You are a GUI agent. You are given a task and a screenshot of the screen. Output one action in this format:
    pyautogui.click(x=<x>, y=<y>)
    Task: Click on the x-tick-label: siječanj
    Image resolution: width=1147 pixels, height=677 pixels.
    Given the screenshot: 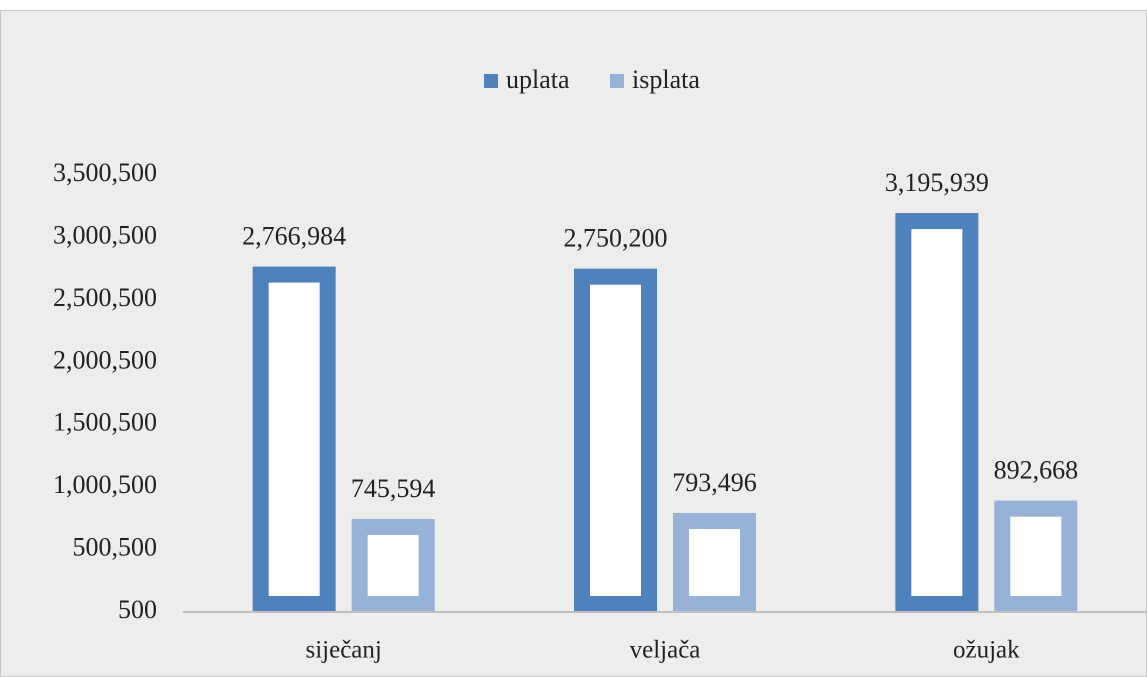 What is the action you would take?
    pyautogui.click(x=343, y=650)
    